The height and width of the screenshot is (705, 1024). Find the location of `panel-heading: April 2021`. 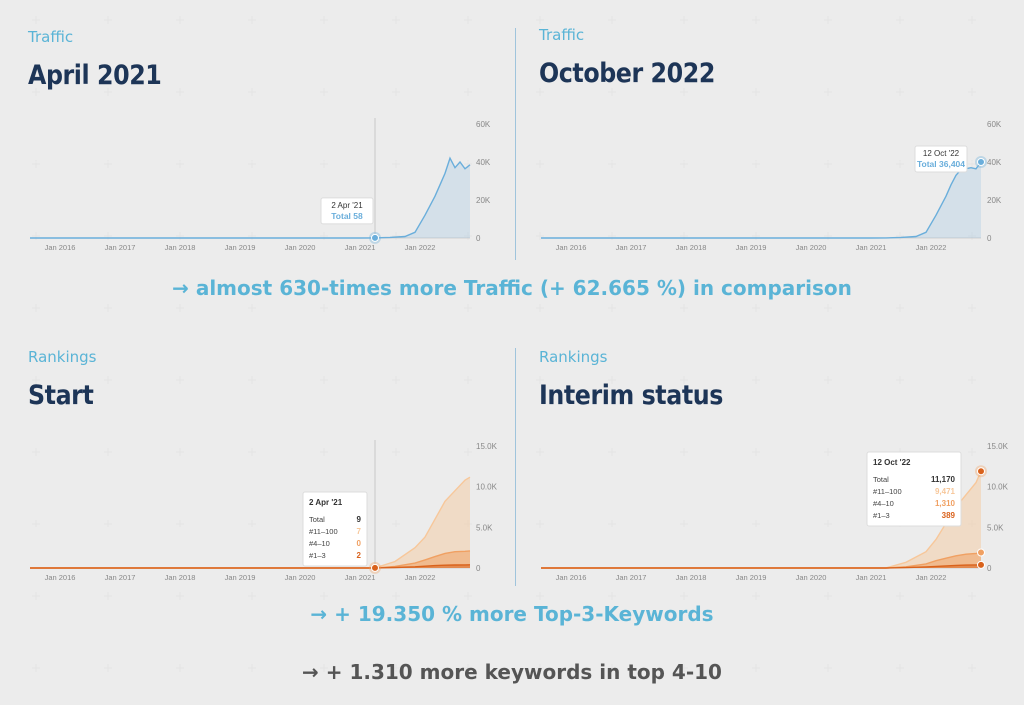

panel-heading: April 2021 is located at coordinates (95, 75).